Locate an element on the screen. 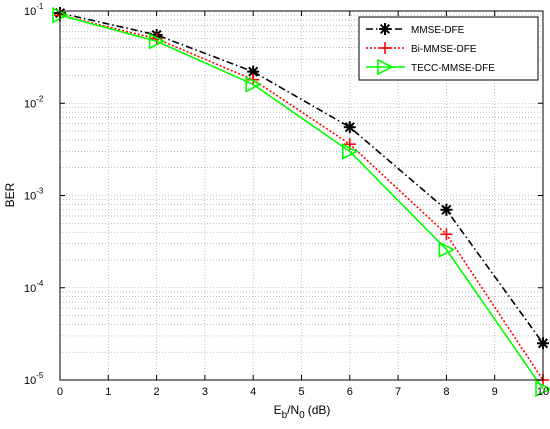 This screenshot has height=429, width=550. y-tick-label-exponent: -2 is located at coordinates (40, 98).